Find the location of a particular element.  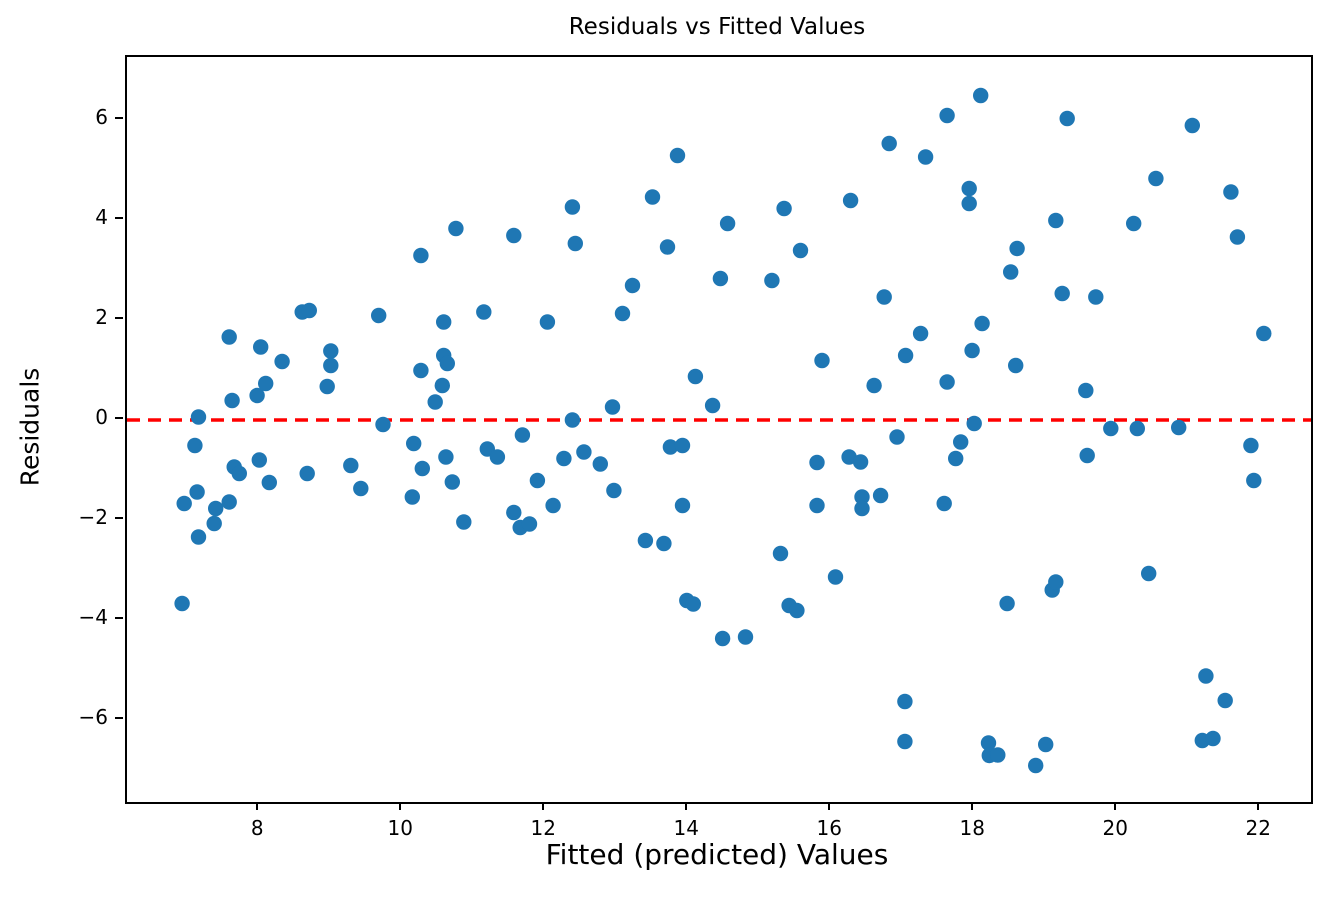

y-tick-label: 4 is located at coordinates (101, 217).